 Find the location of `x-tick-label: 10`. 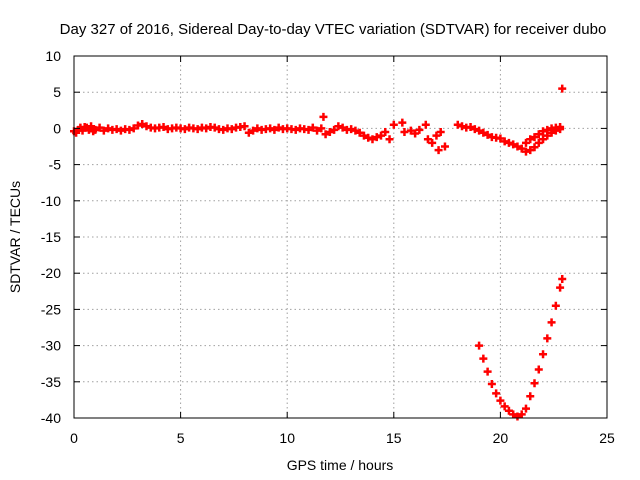

x-tick-label: 10 is located at coordinates (287, 438).